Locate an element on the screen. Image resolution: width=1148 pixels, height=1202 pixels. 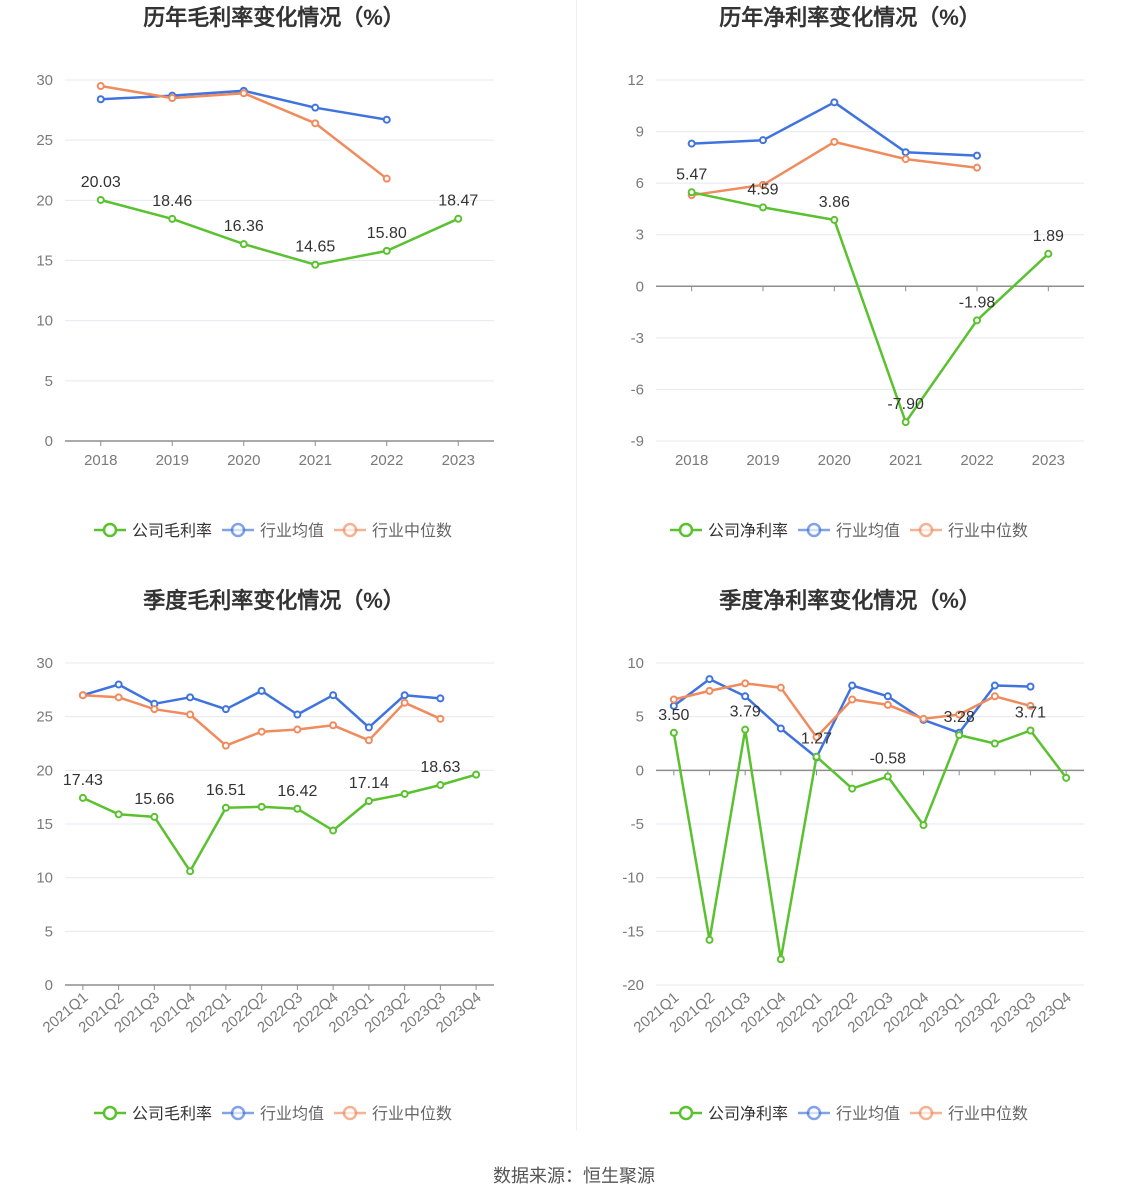
y-tick-label: 15 is located at coordinates (44, 261).